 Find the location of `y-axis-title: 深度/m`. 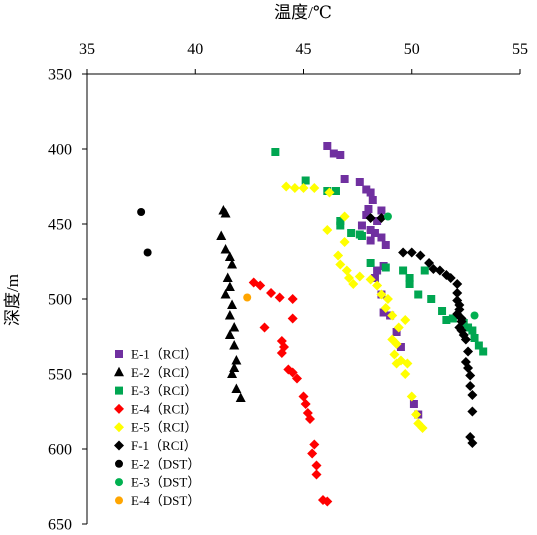

y-axis-title: 深度/m is located at coordinates (12, 300).